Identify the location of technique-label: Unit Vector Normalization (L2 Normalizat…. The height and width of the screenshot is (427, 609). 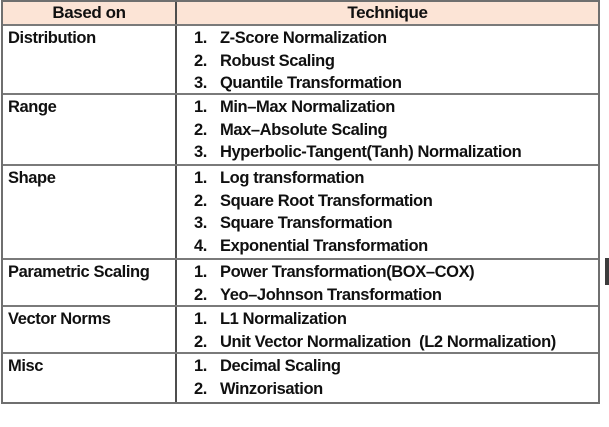
(388, 341).